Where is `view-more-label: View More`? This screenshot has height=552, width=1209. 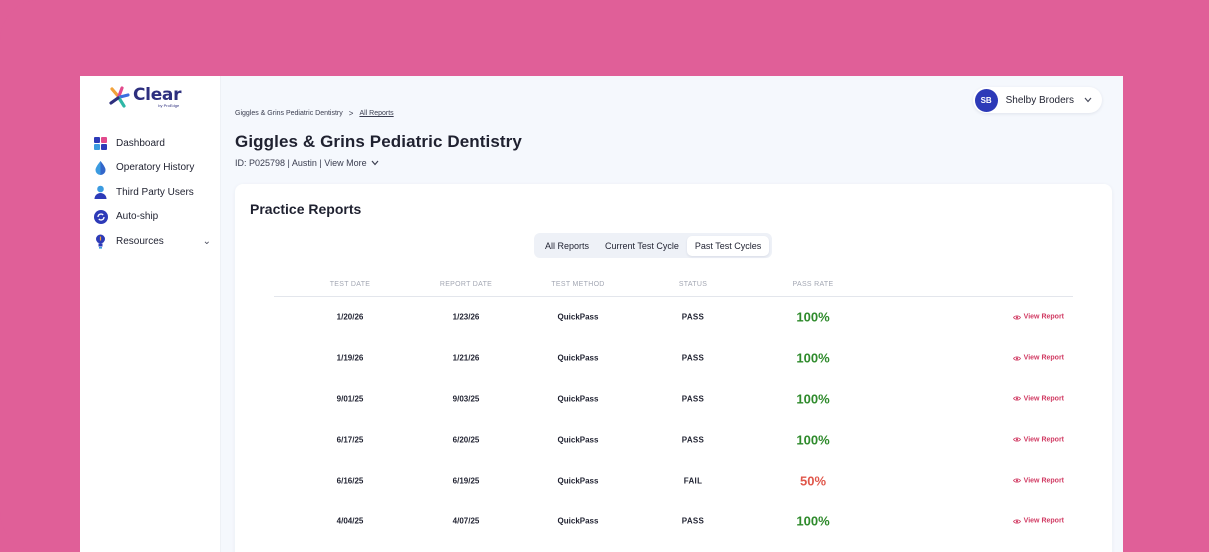
view-more-label: View More is located at coordinates (345, 163).